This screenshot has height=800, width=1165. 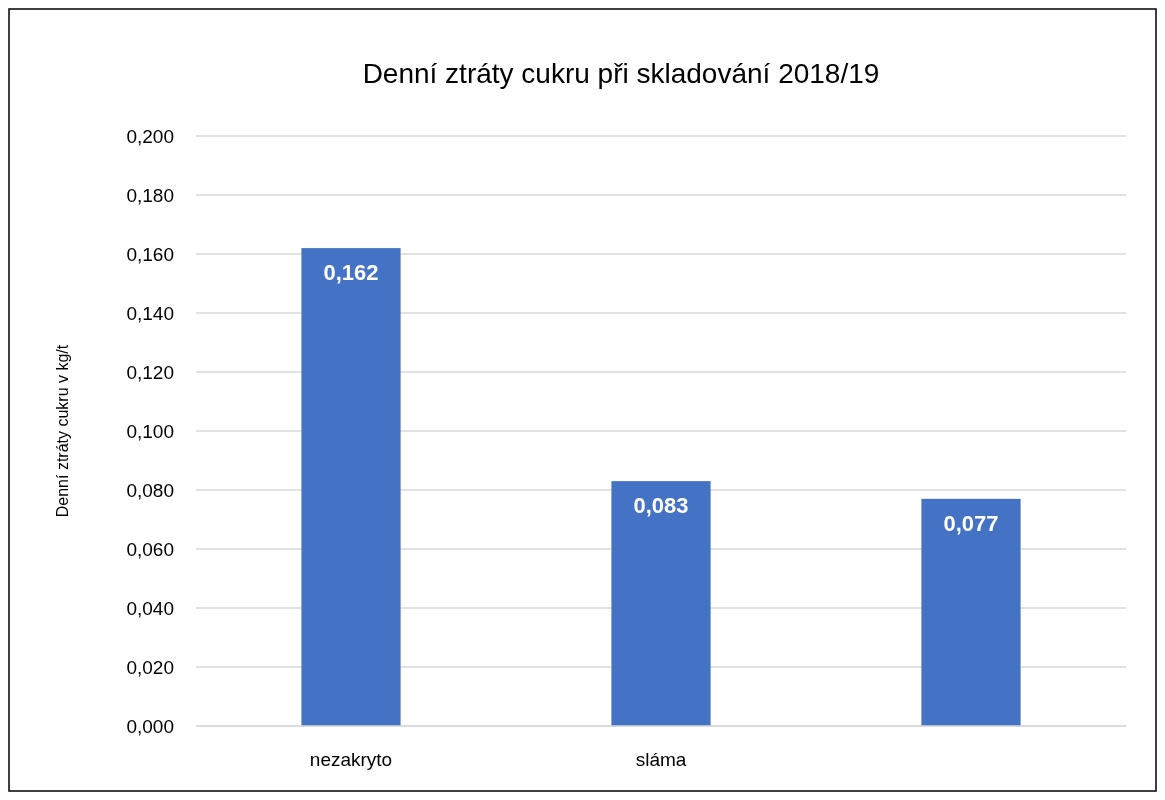 What do you see at coordinates (150, 608) in the screenshot?
I see `y-tick-label: 0,040` at bounding box center [150, 608].